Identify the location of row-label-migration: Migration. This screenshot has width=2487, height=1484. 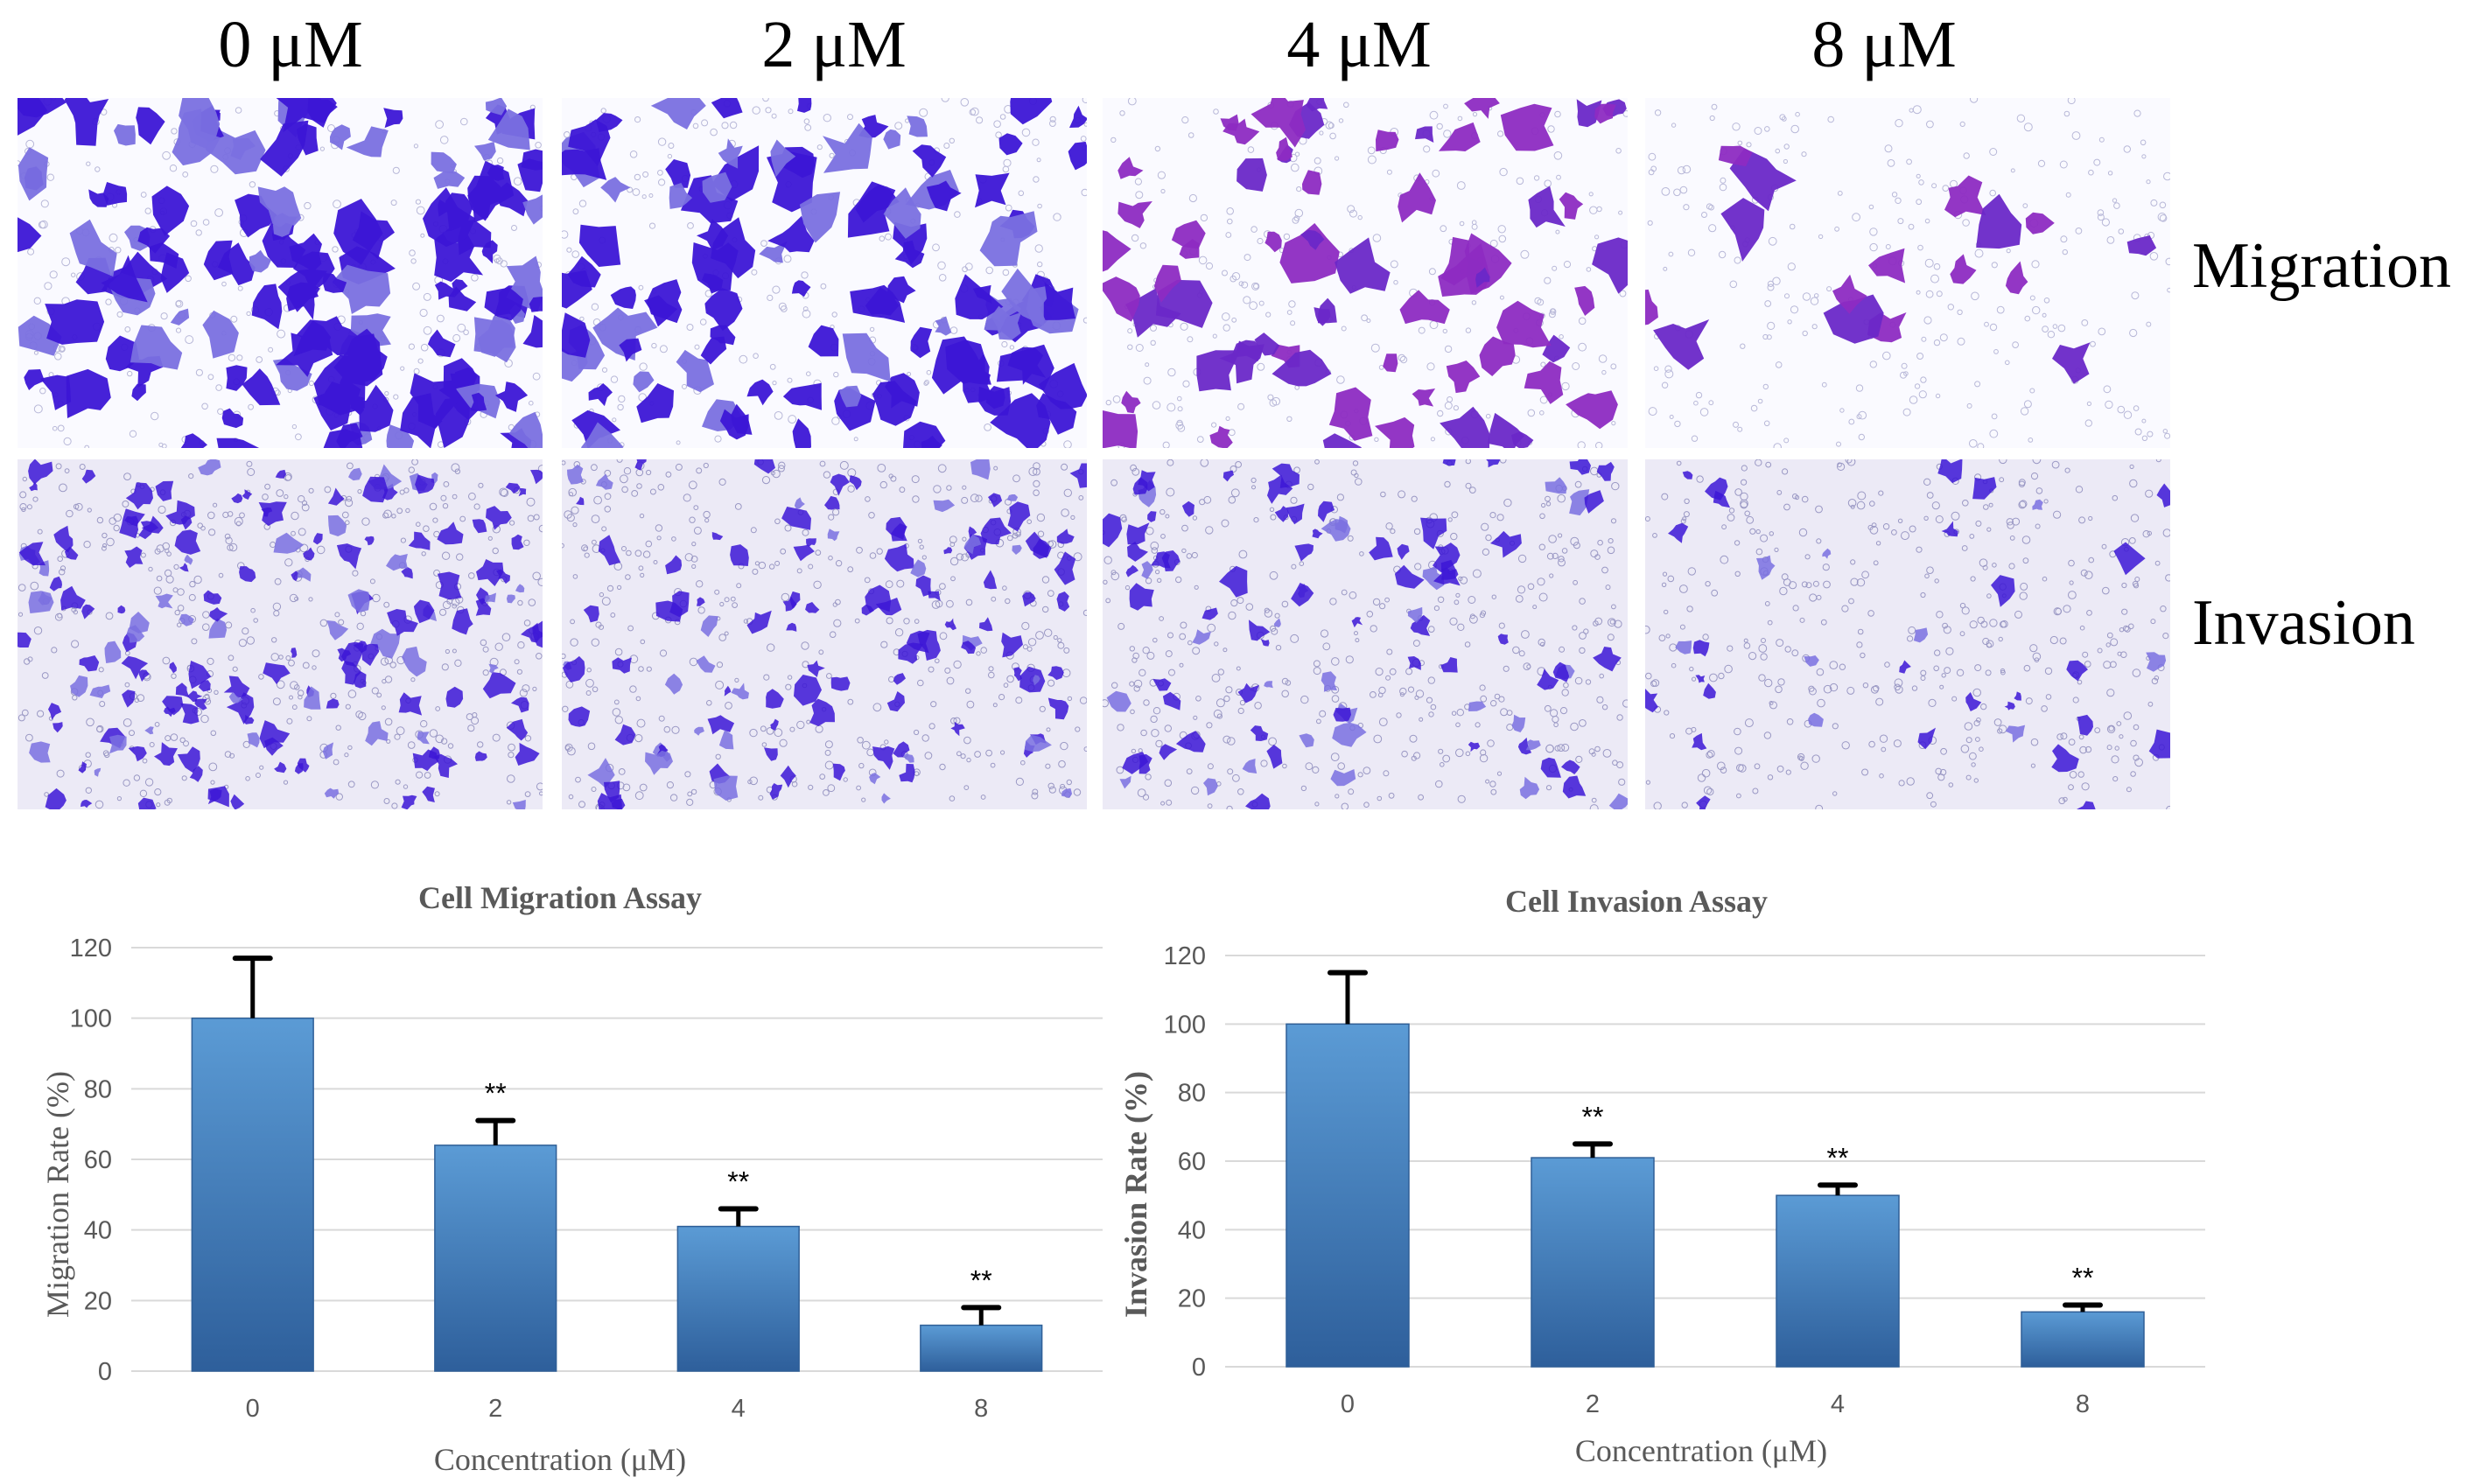
(2322, 266).